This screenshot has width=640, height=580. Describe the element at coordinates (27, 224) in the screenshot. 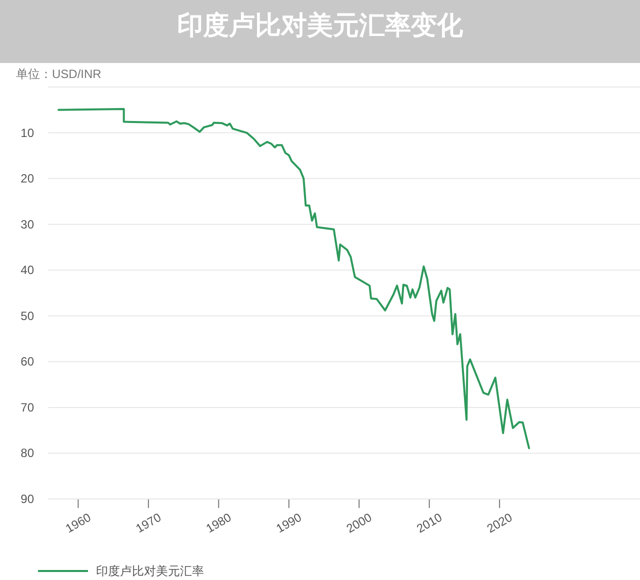

I see `y-tick-label: 30` at that location.